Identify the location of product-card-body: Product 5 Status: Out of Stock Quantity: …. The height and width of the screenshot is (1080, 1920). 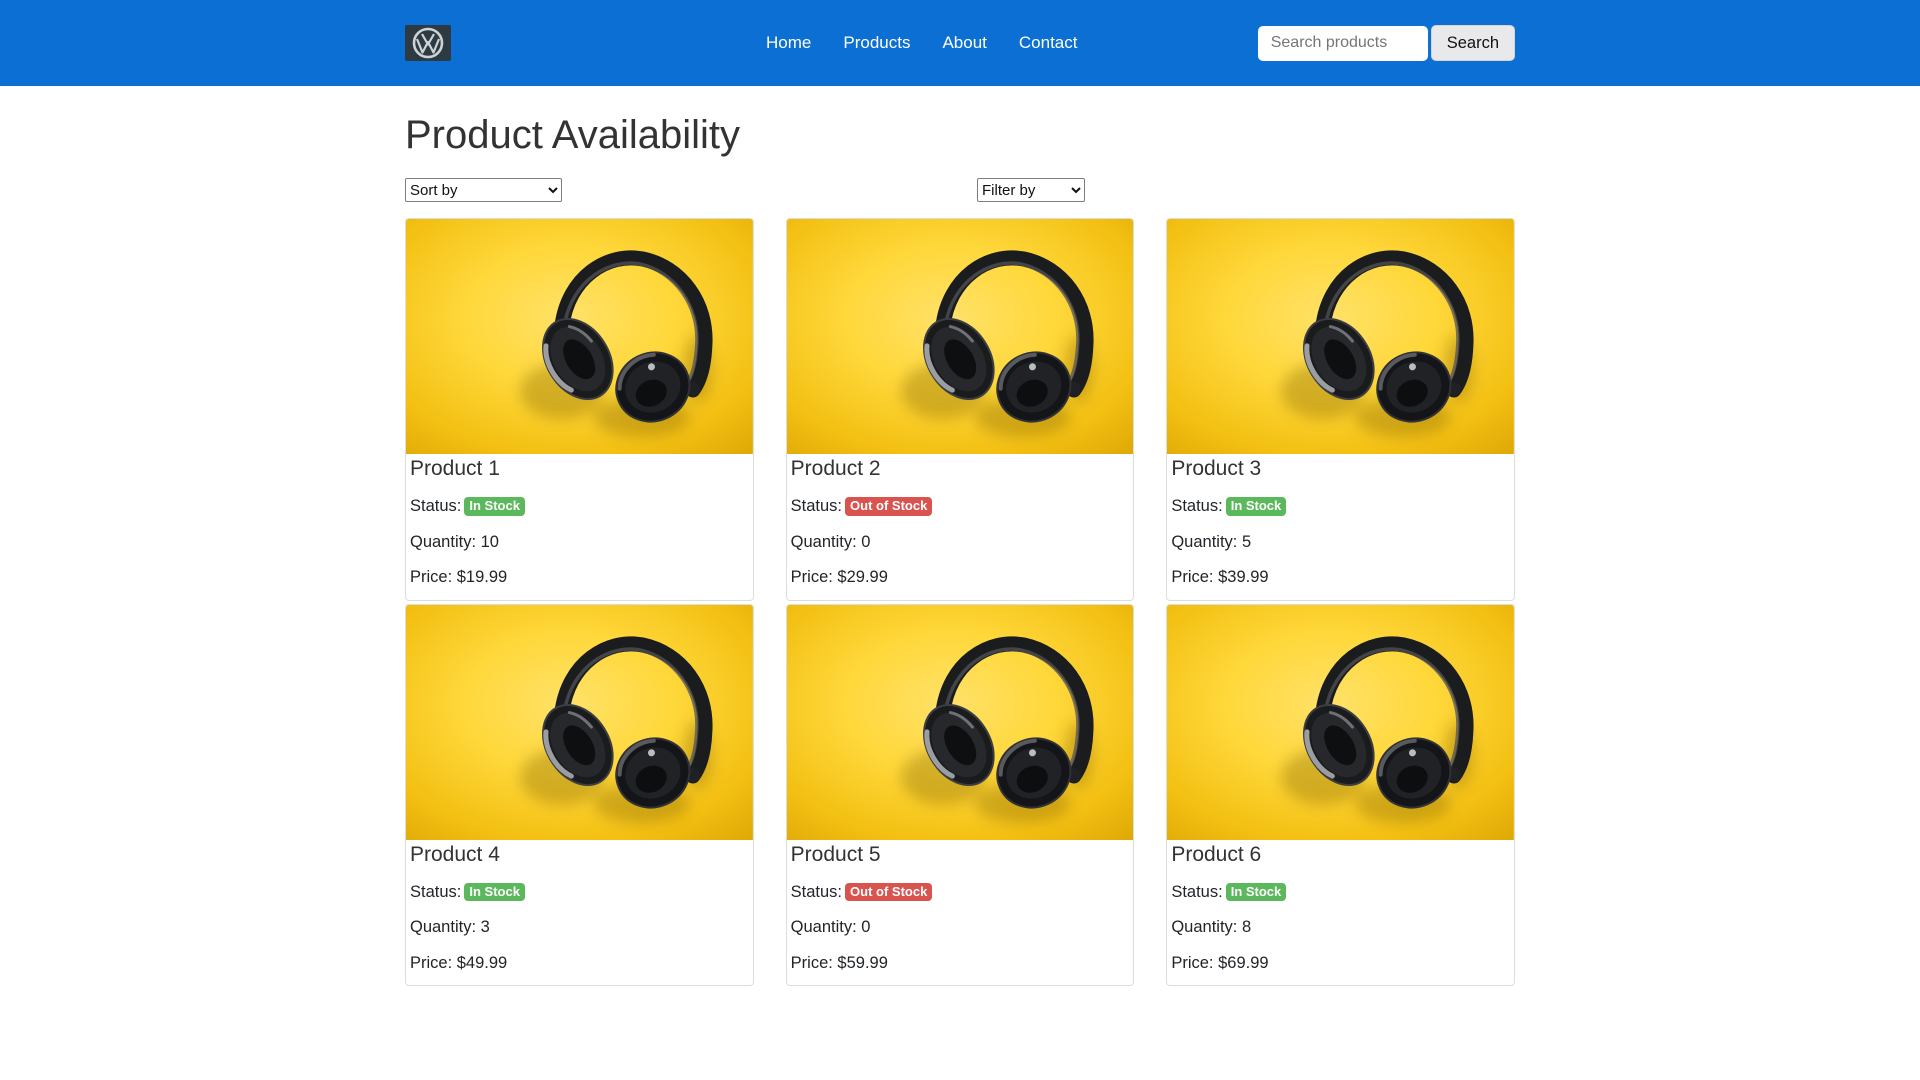
(960, 913).